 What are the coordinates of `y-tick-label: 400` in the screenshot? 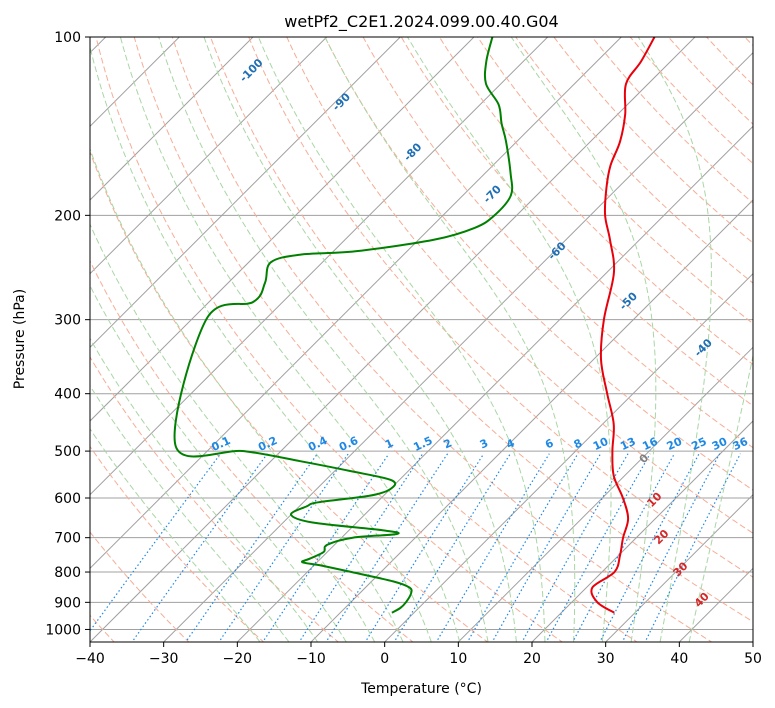 It's located at (67, 395).